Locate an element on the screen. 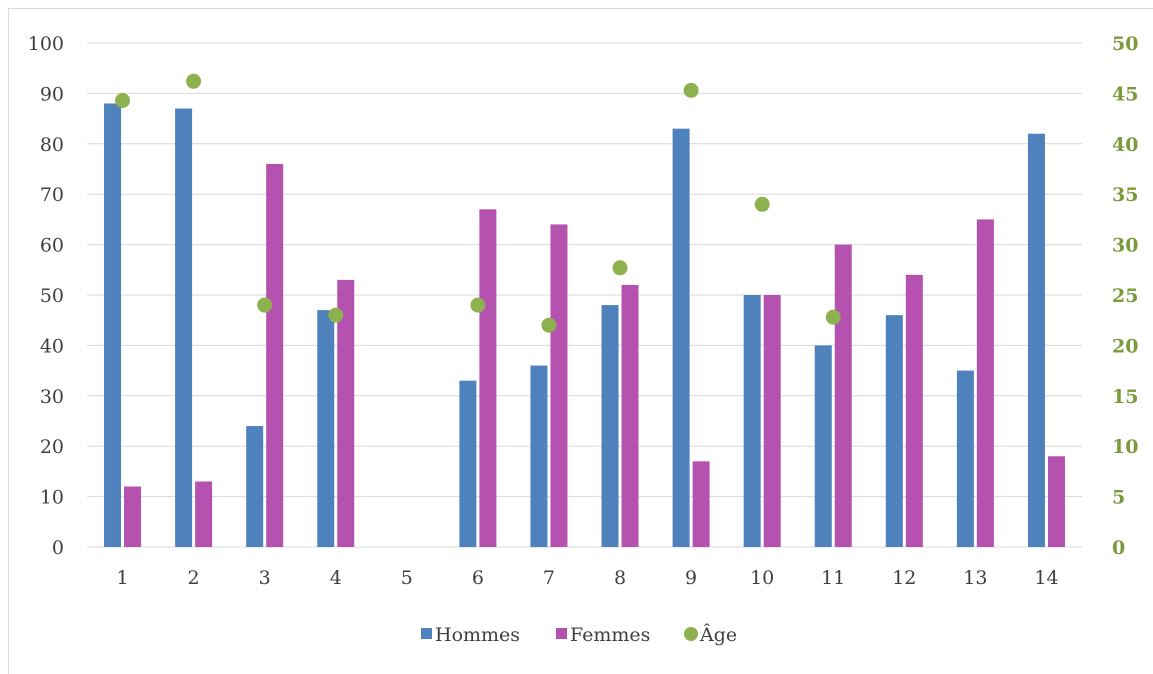 This screenshot has width=1153, height=674. right-tick-label: 10 is located at coordinates (1125, 447).